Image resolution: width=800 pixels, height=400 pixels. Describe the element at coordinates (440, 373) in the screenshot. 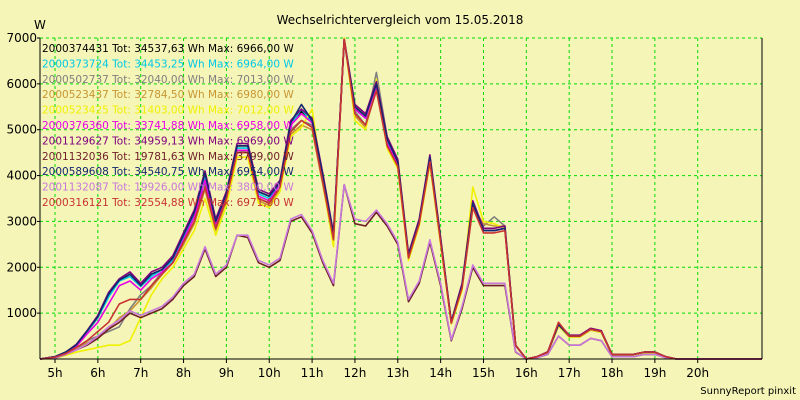

I see `x-tick-label: 14h` at that location.